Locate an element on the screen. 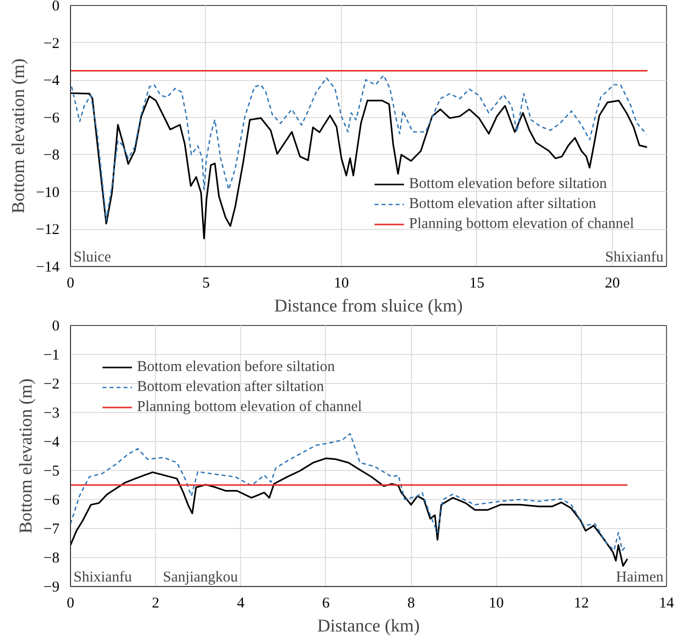 The height and width of the screenshot is (641, 686). x-axis-title: Distance from sluice (km) is located at coordinates (368, 306).